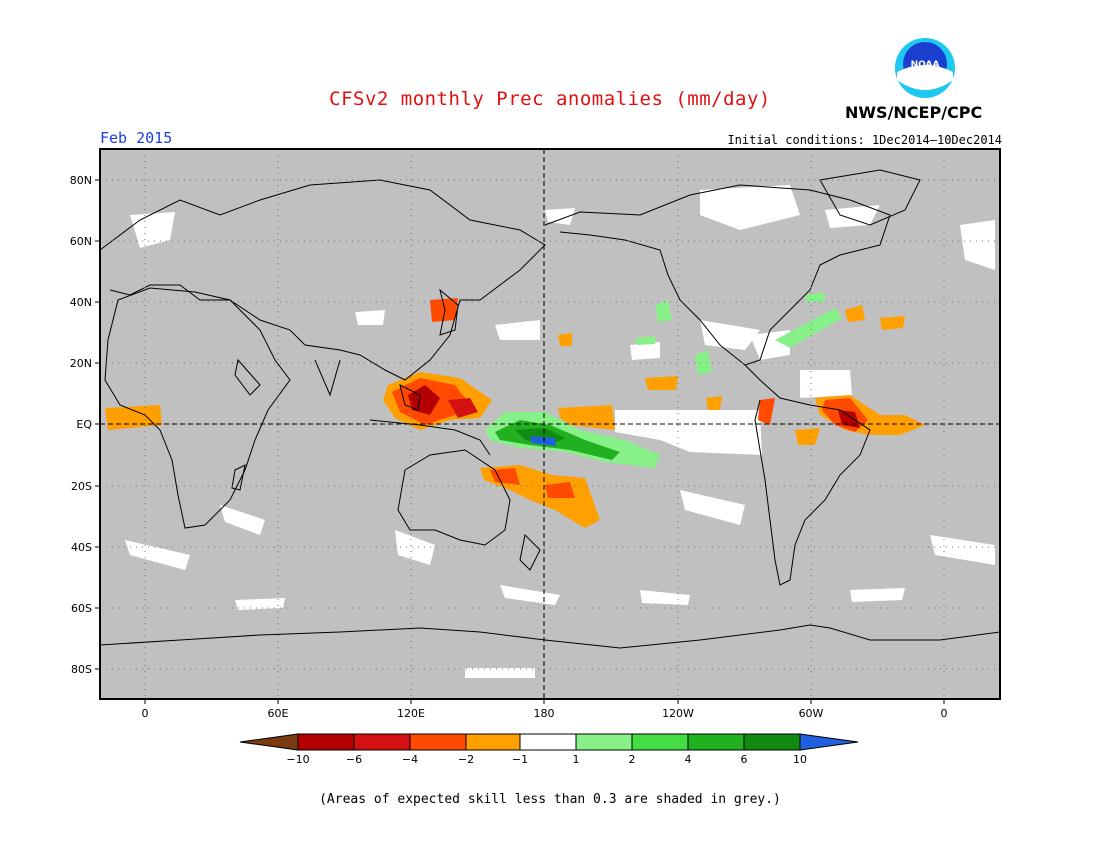  What do you see at coordinates (81, 608) in the screenshot?
I see `lat-label: 60S` at bounding box center [81, 608].